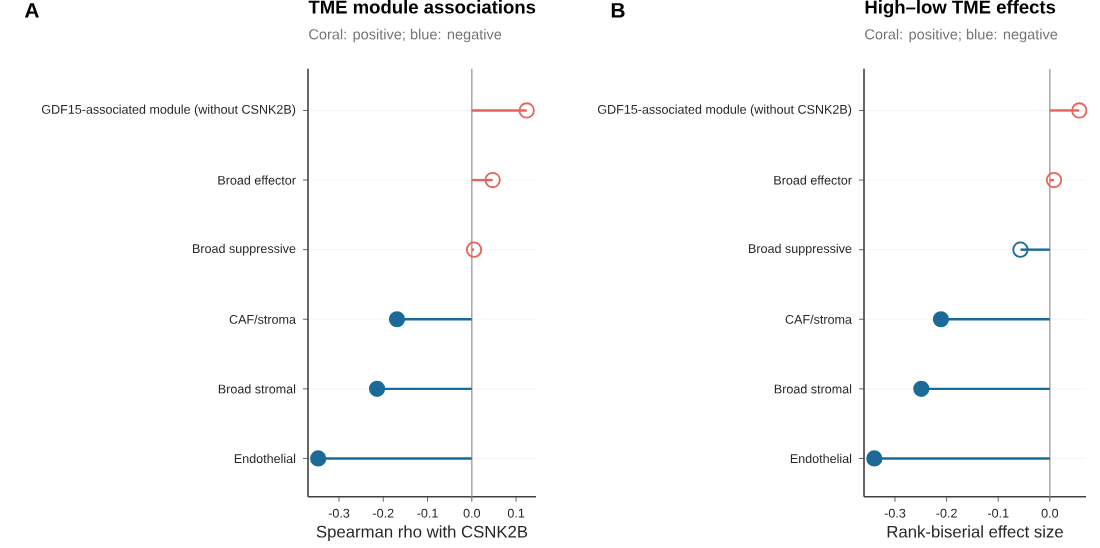  I want to click on text: B, so click(618, 10).